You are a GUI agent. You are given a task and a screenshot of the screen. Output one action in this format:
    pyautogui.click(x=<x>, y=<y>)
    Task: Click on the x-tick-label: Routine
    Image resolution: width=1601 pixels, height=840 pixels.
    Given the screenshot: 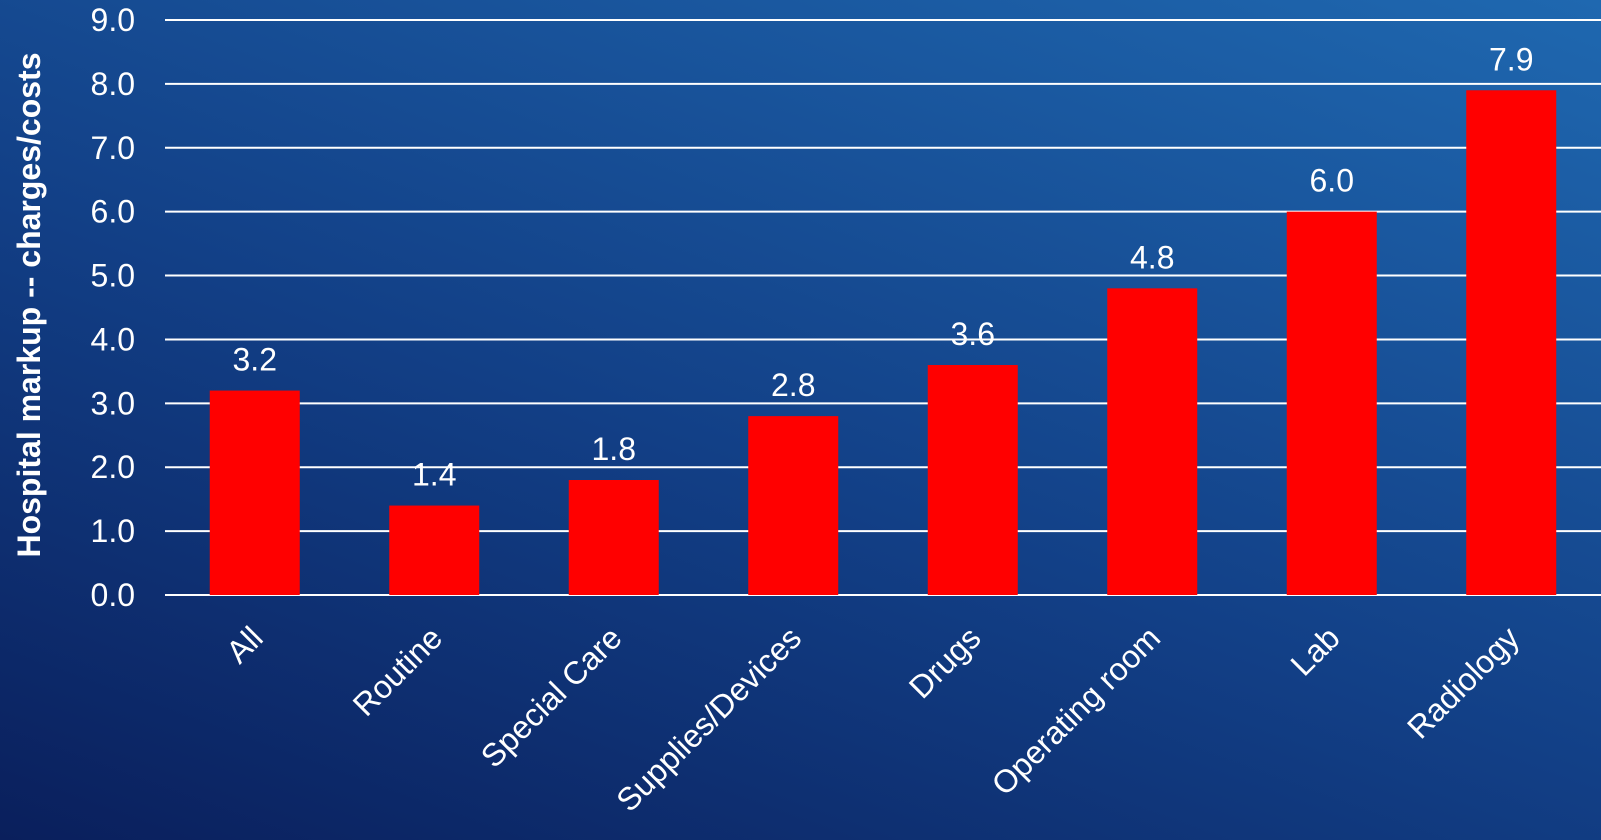 What is the action you would take?
    pyautogui.click(x=397, y=670)
    